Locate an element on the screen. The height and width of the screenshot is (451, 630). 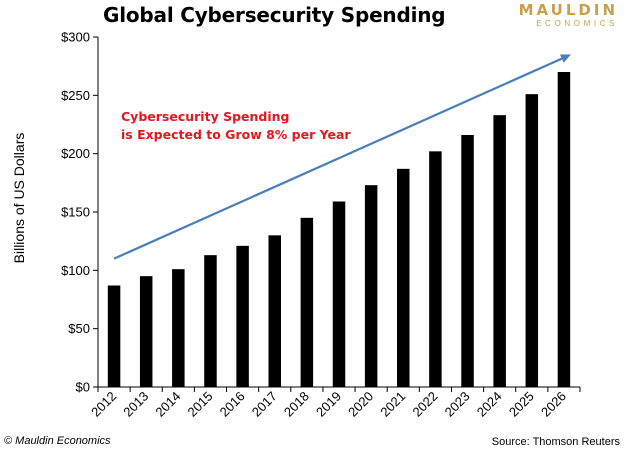
x-tick-label: 2025 is located at coordinates (521, 404).